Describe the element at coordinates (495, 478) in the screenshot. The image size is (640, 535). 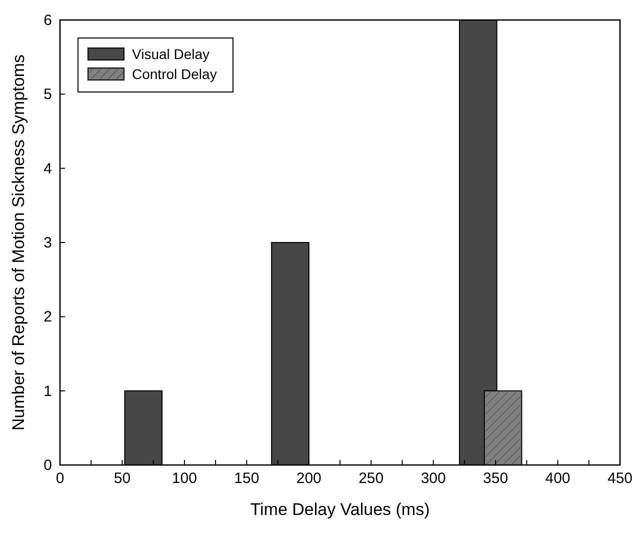
I see `x-tick-label: 350` at that location.